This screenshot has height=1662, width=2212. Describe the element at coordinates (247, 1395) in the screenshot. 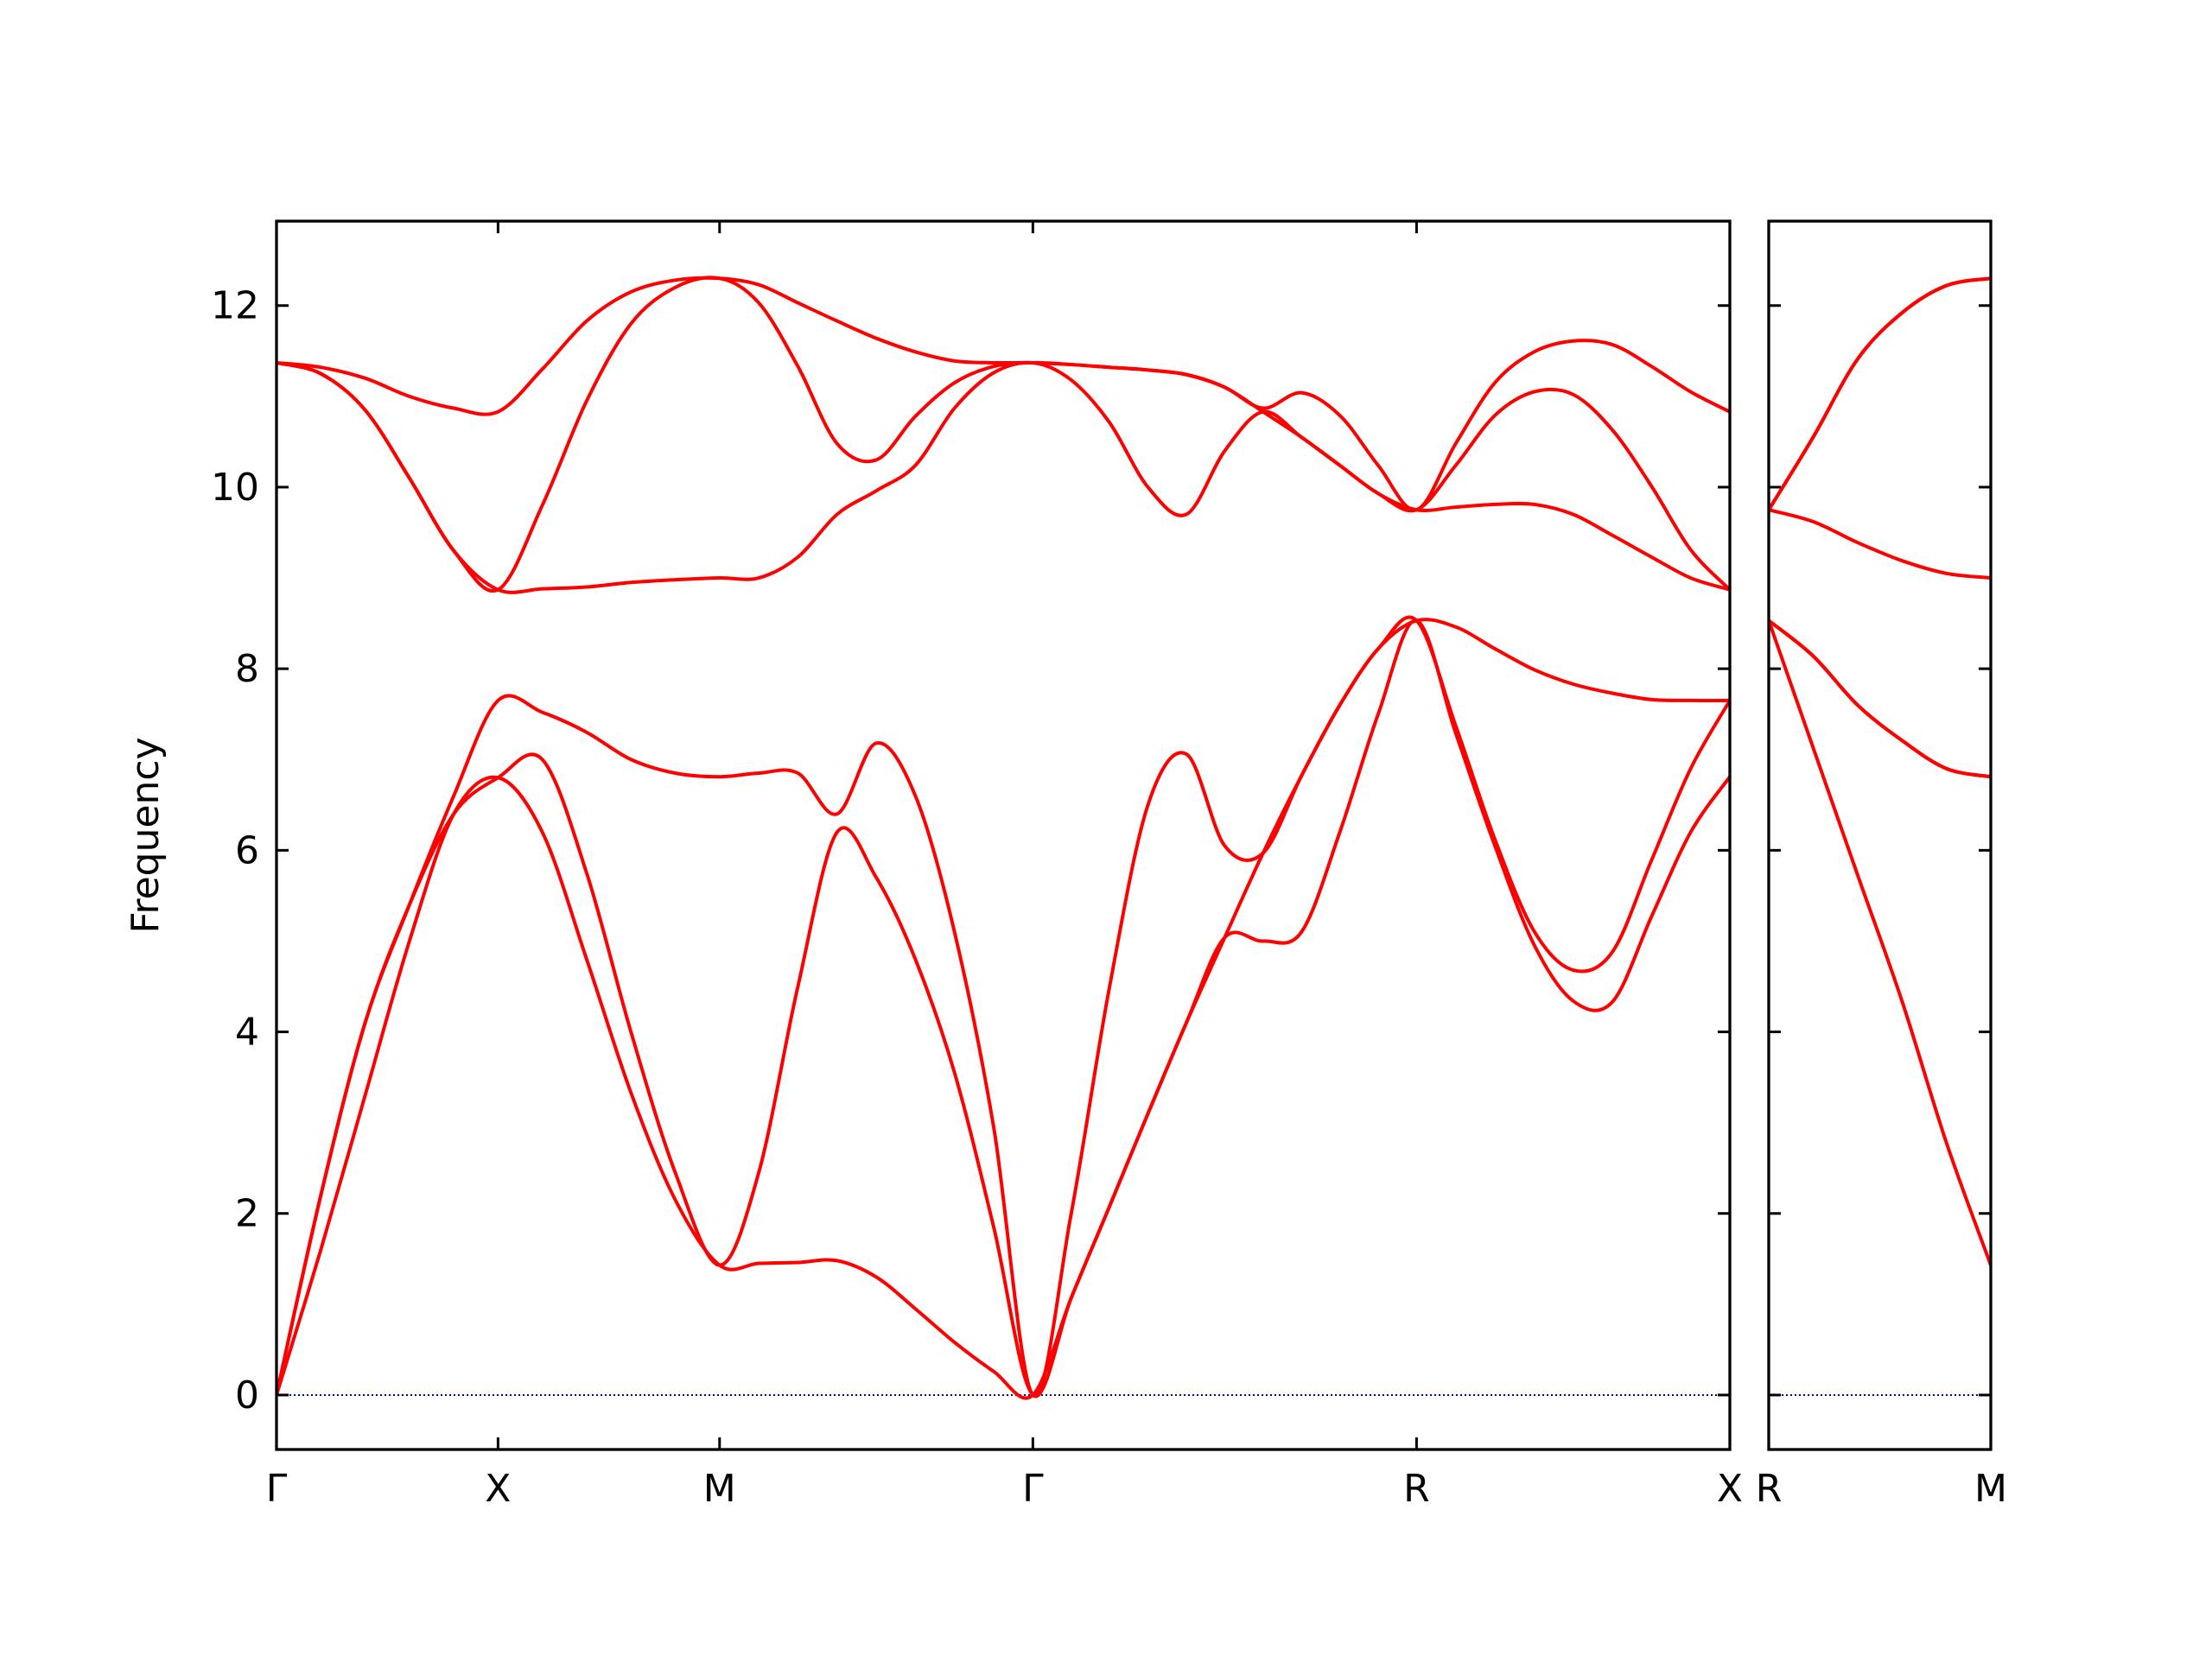

I see `y-tick-label: 0` at that location.